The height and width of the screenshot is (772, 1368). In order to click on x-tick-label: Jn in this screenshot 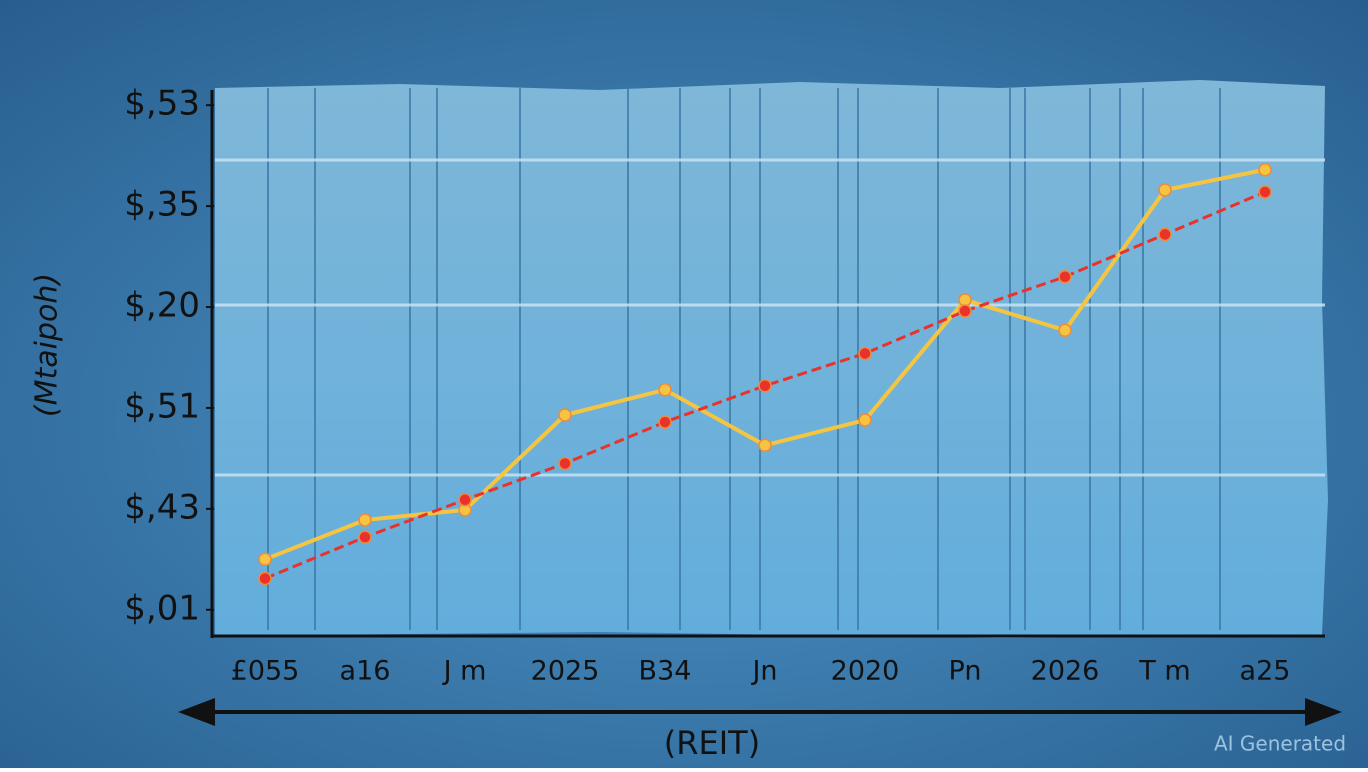, I will do `click(763, 671)`.